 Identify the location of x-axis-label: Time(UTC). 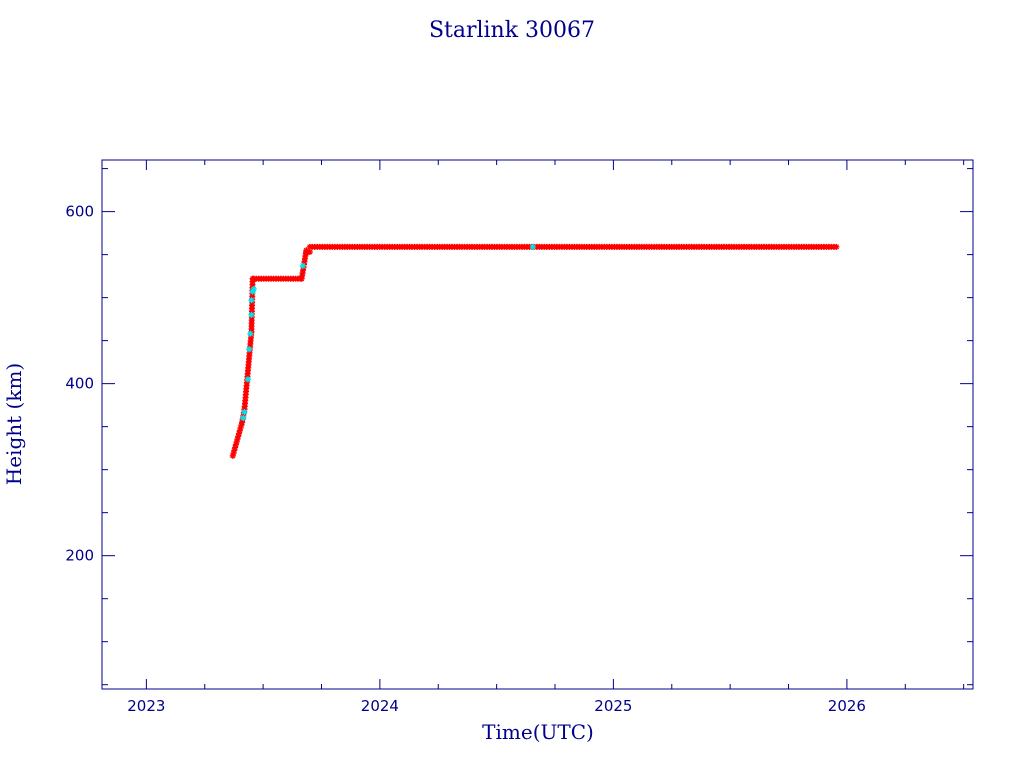
(538, 732).